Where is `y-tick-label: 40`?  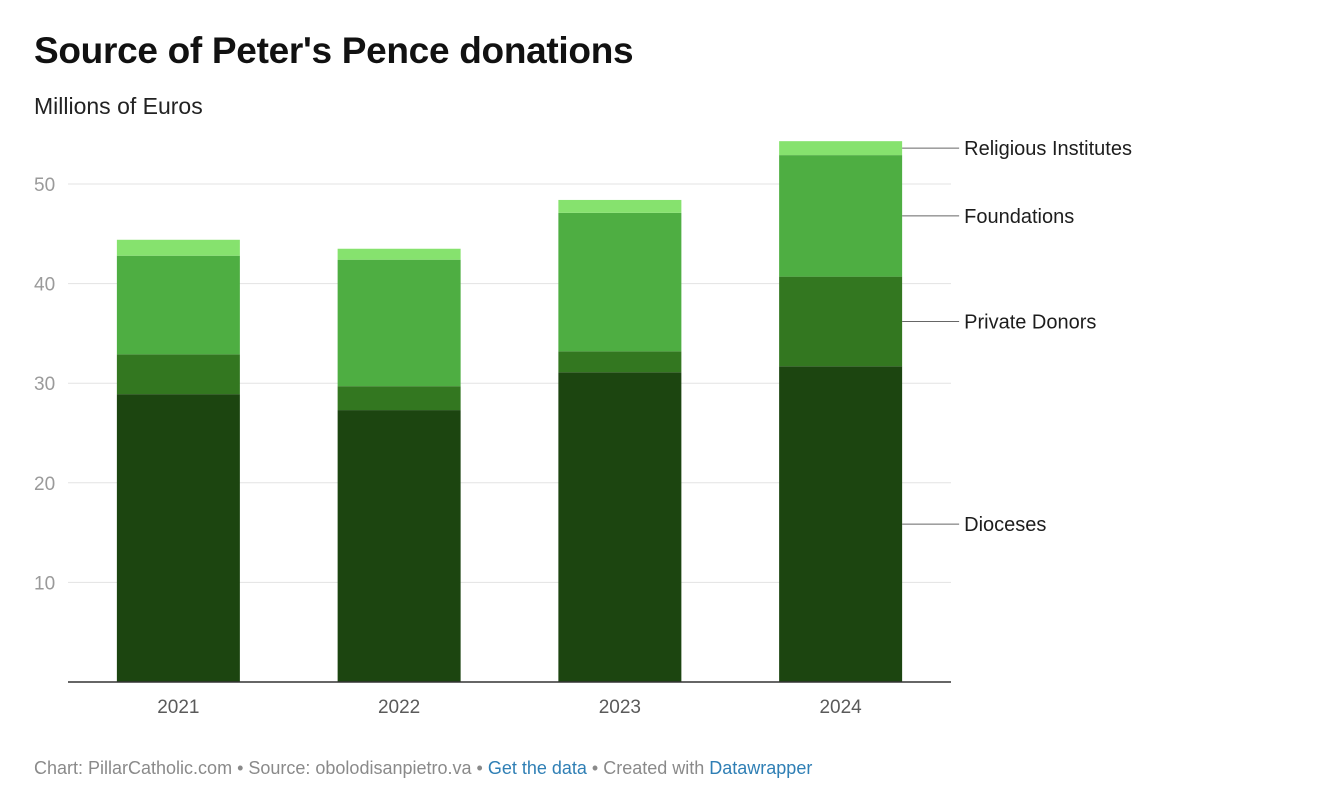 y-tick-label: 40 is located at coordinates (44, 285).